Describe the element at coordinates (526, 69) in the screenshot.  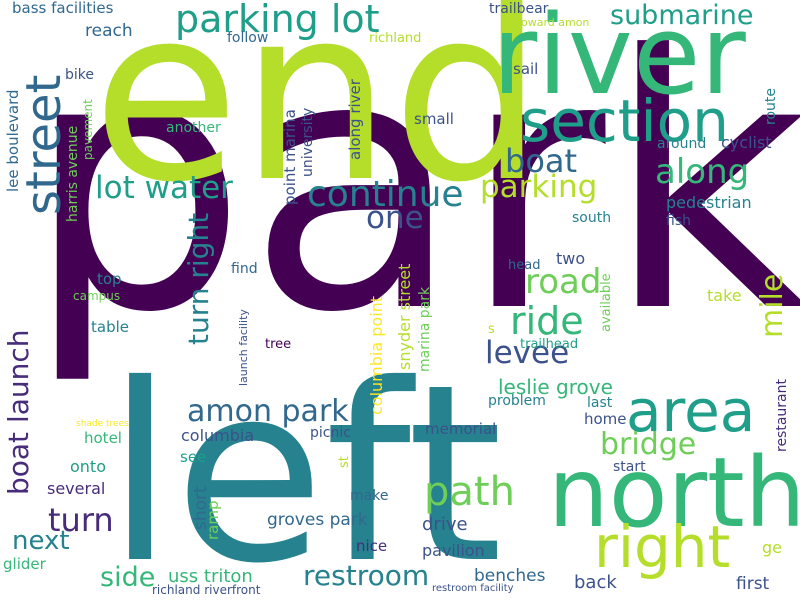
I see `word-sail: sail` at that location.